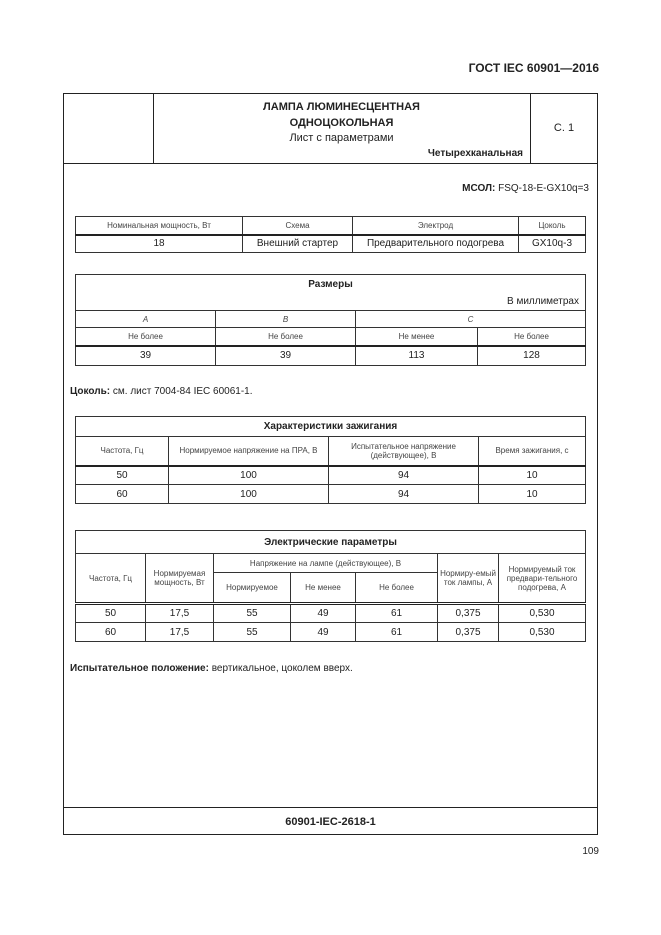  What do you see at coordinates (416, 355) in the screenshot?
I see `cell: 113` at bounding box center [416, 355].